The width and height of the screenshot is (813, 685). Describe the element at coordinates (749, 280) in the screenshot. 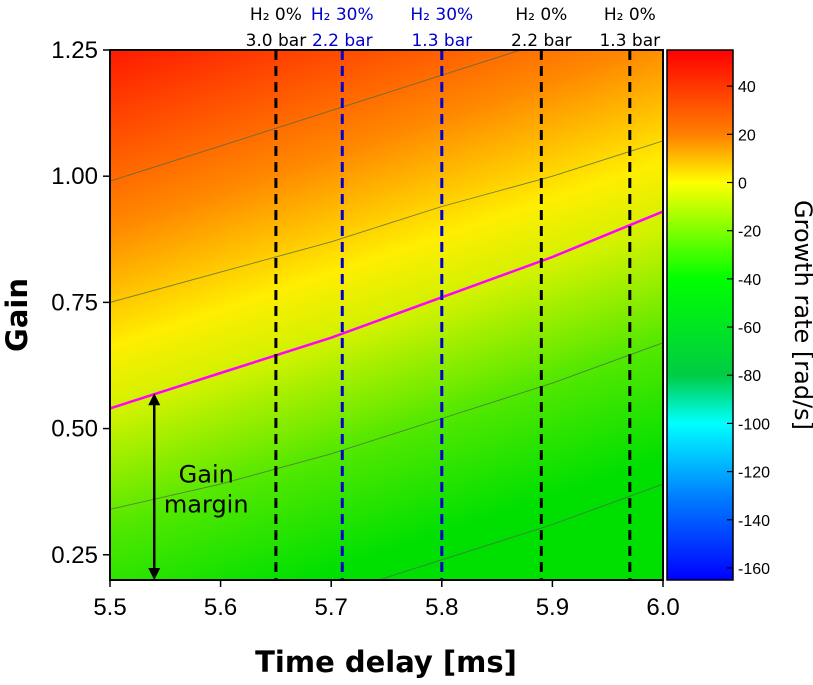

I see `colorbar-tick-label: -40` at that location.